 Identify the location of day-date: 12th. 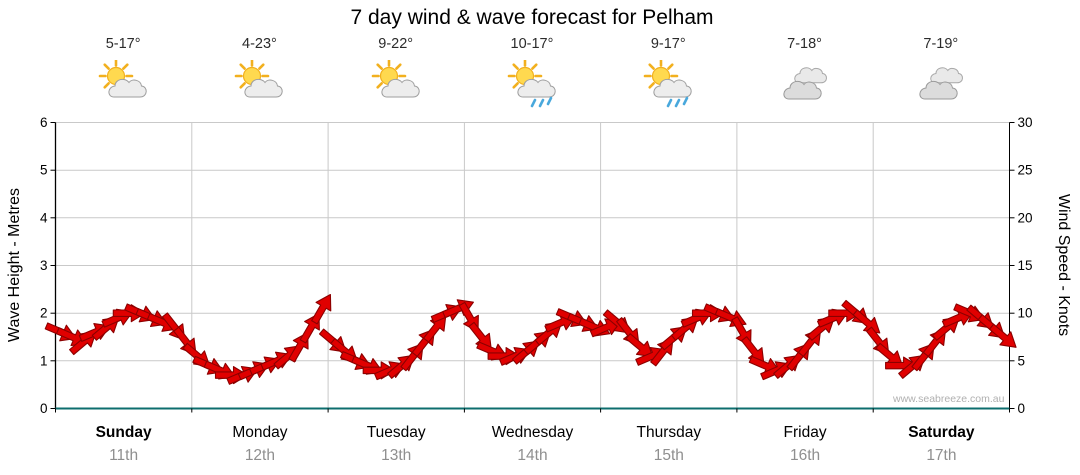
(260, 455).